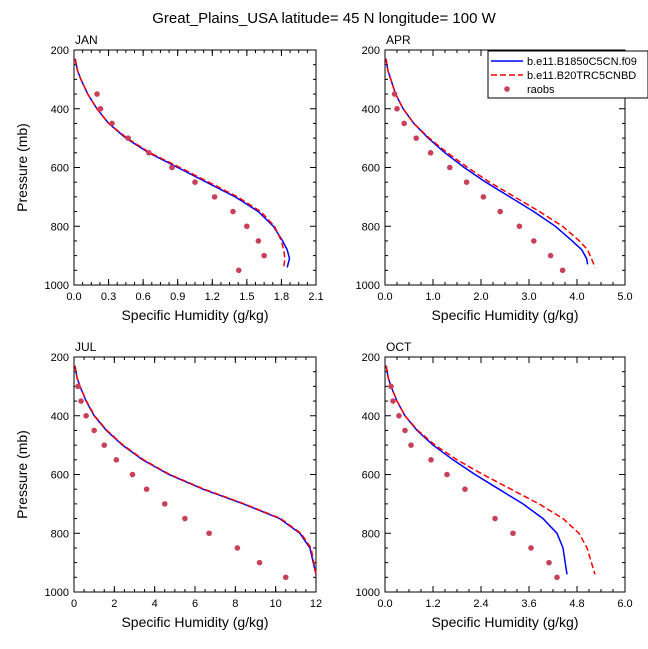 The image size is (648, 649). Describe the element at coordinates (108, 297) in the screenshot. I see `x-tick-label: 0.3` at that location.